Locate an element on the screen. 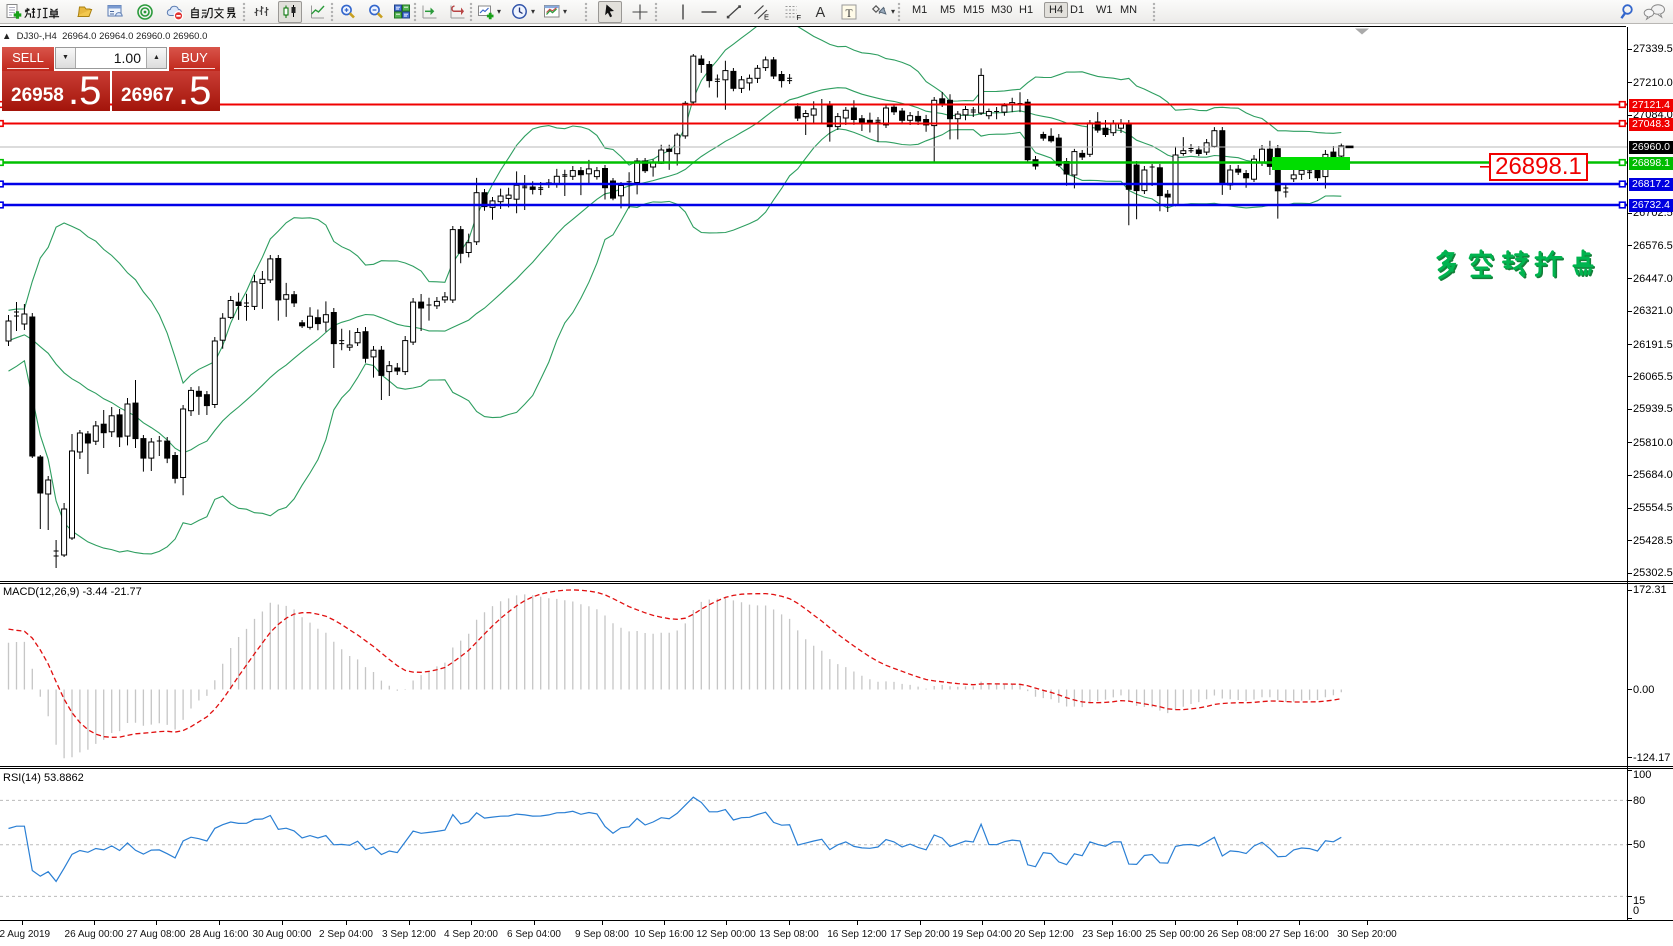 The height and width of the screenshot is (946, 1673). svg-text: A is located at coordinates (821, 13).